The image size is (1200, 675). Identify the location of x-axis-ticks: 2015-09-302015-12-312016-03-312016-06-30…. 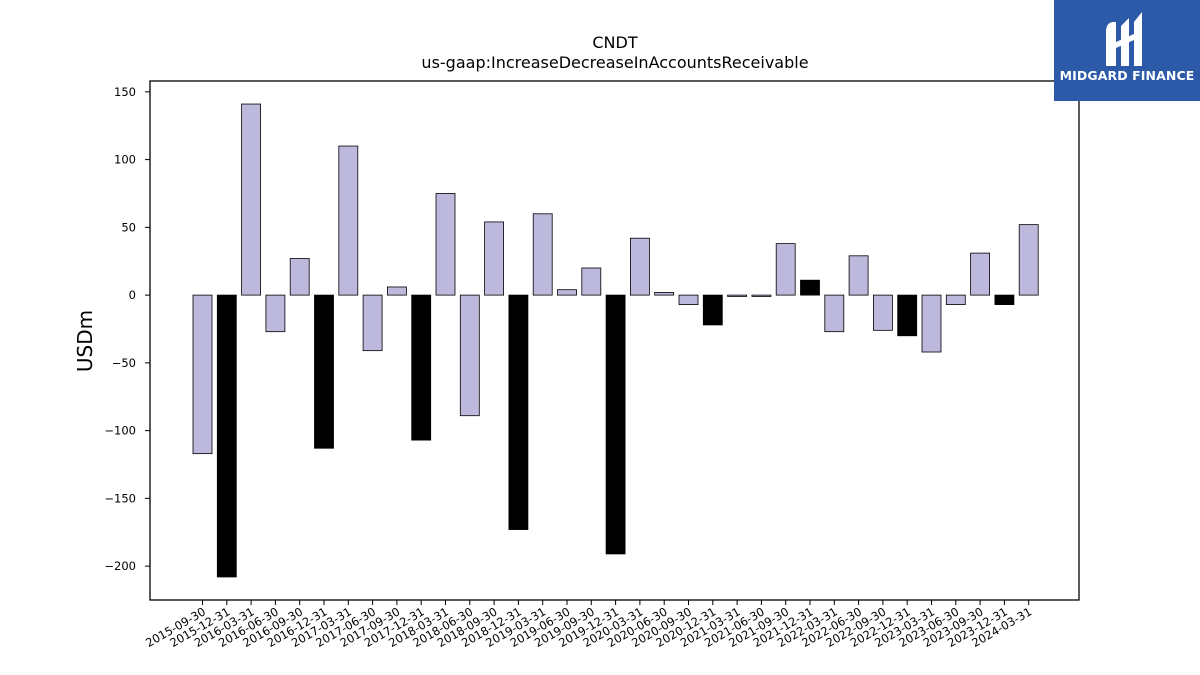
(588, 625).